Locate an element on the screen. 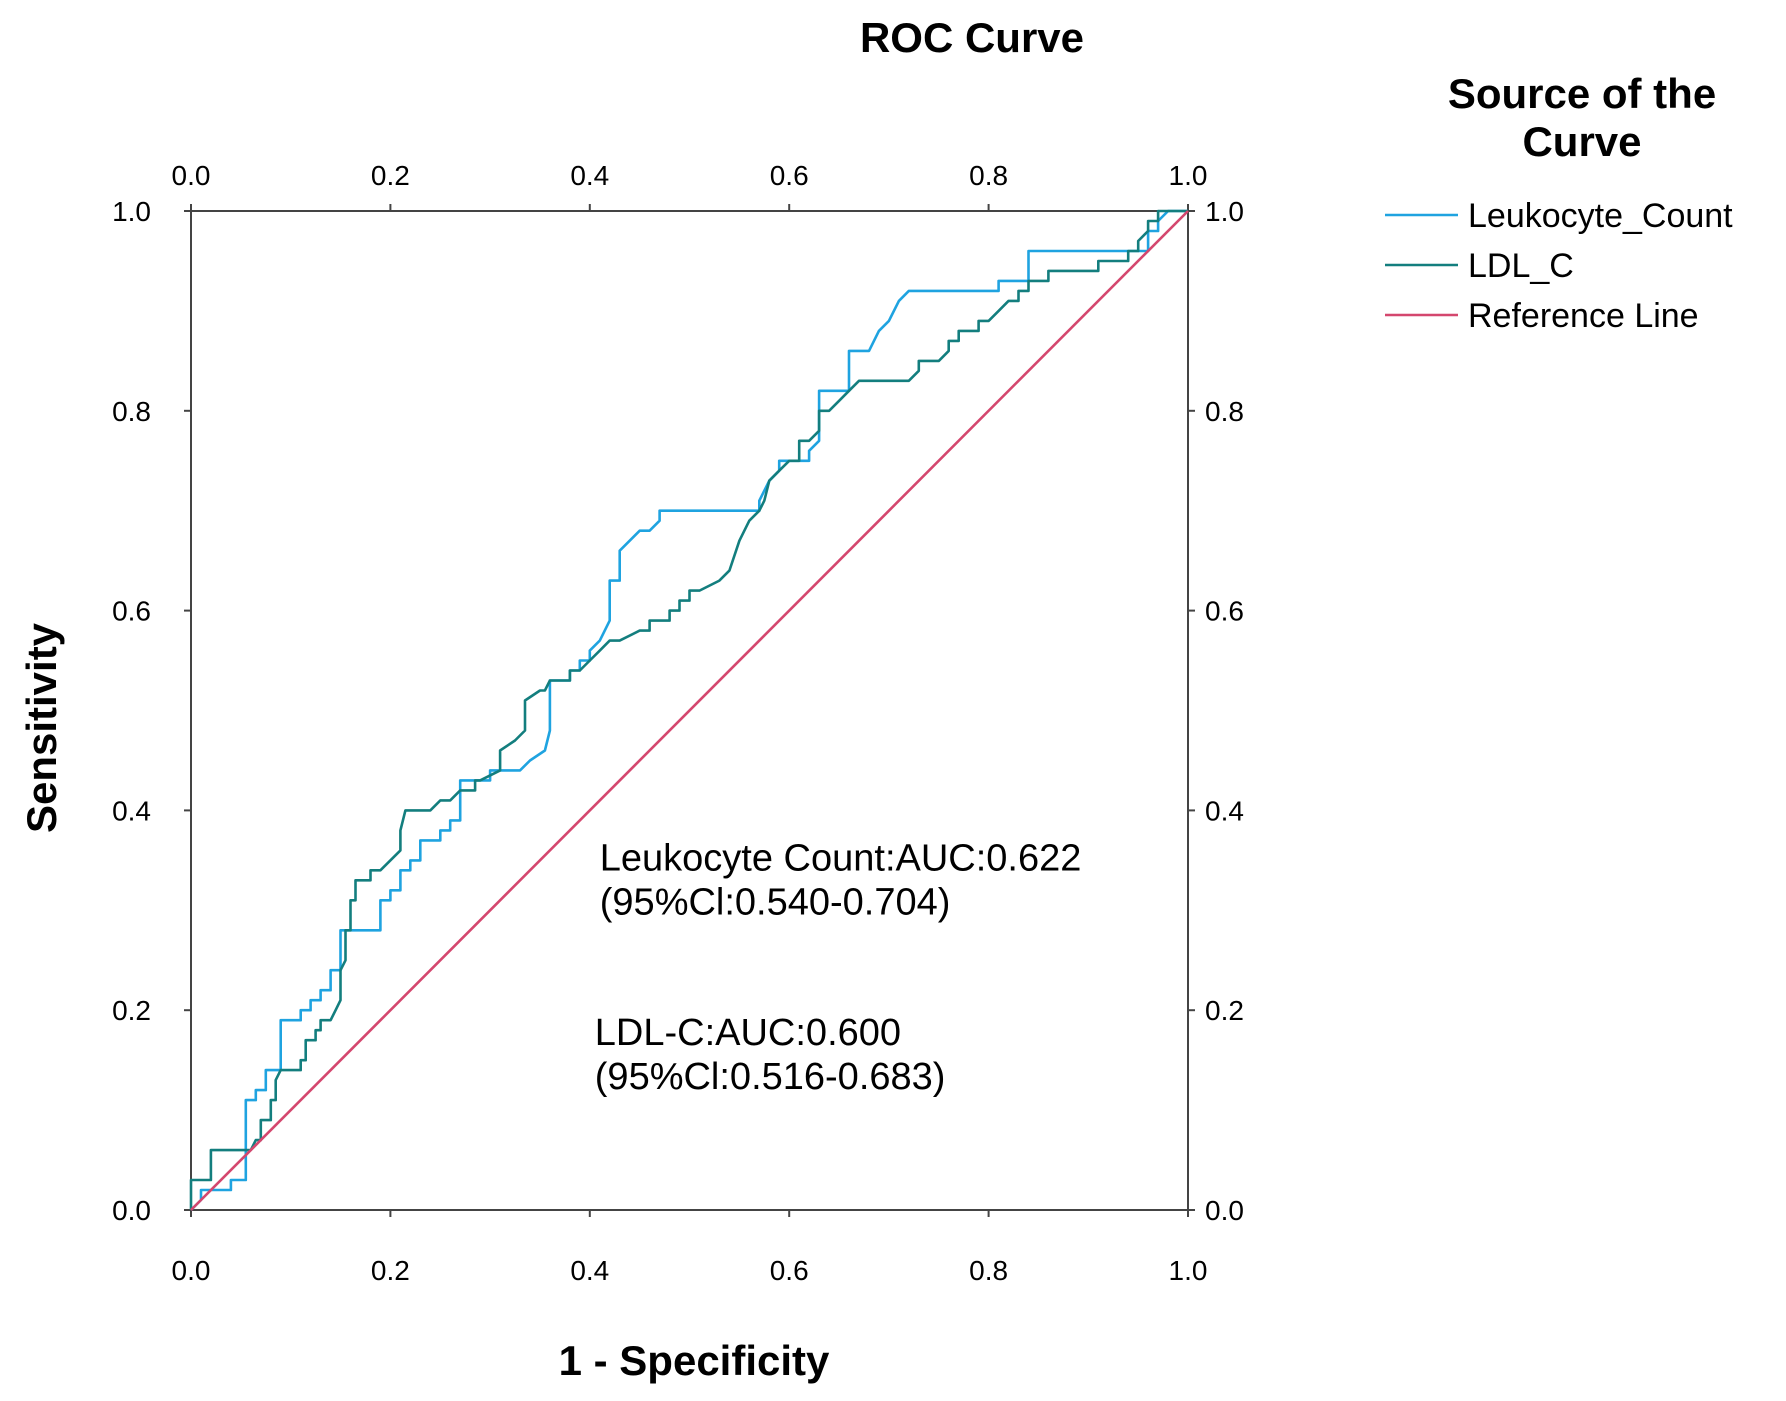 Image resolution: width=1786 pixels, height=1401 pixels. legend-entries: Leukocyte_Count LDL_C Reference Line is located at coordinates (1559, 266).